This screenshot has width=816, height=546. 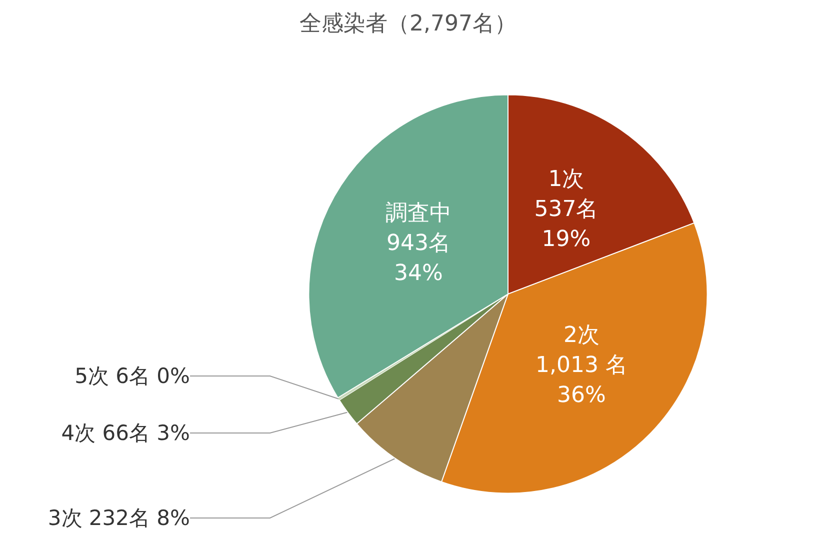 What do you see at coordinates (581, 335) in the screenshot?
I see `slice-label: 2次` at bounding box center [581, 335].